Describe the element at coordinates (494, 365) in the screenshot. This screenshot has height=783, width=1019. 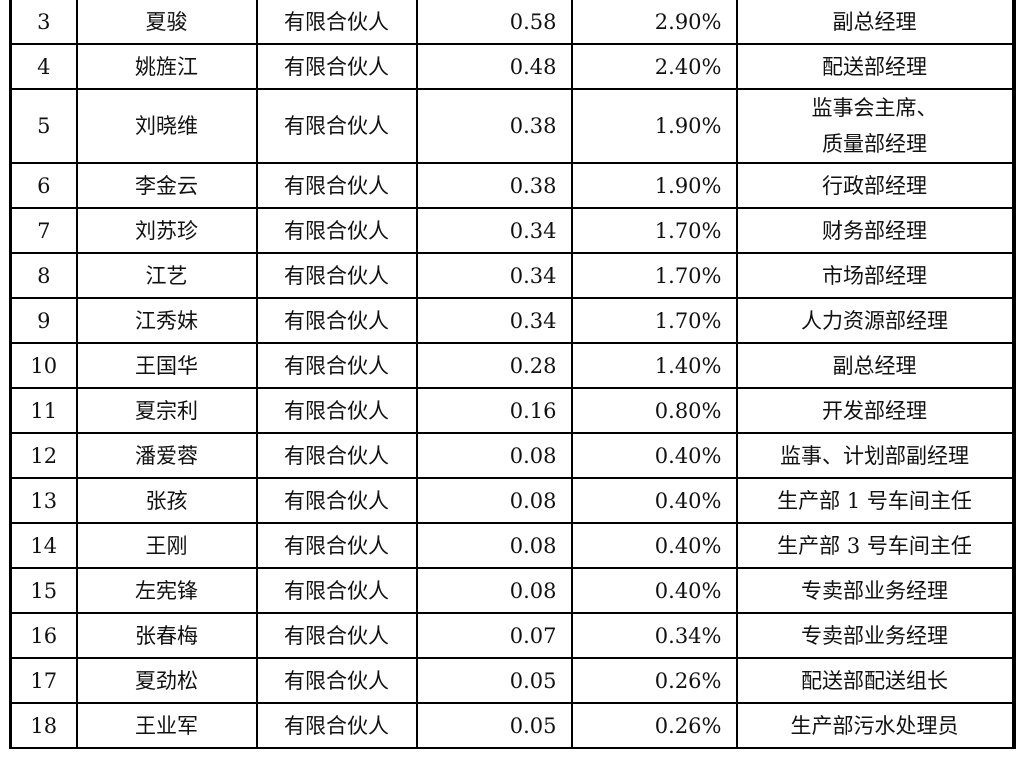
I see `cell-amount: 0.28` at that location.